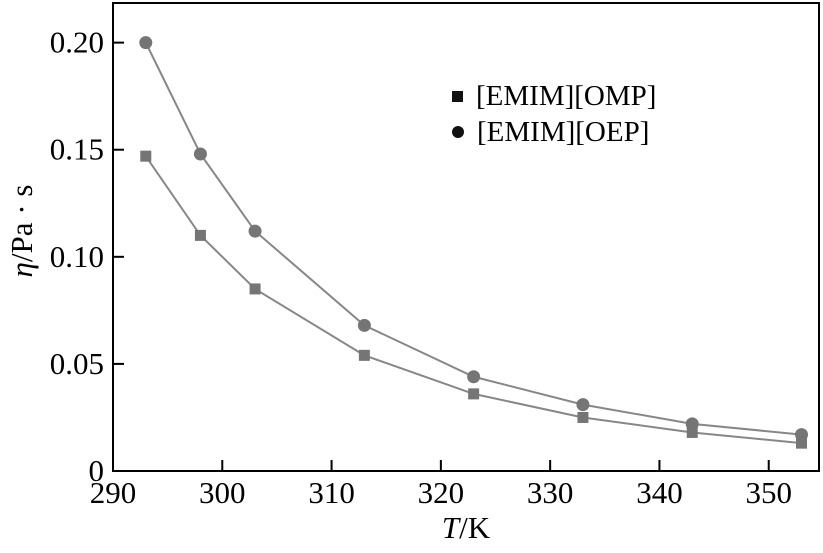 This screenshot has width=823, height=553. I want to click on legend-square-marker-icon, so click(457, 96).